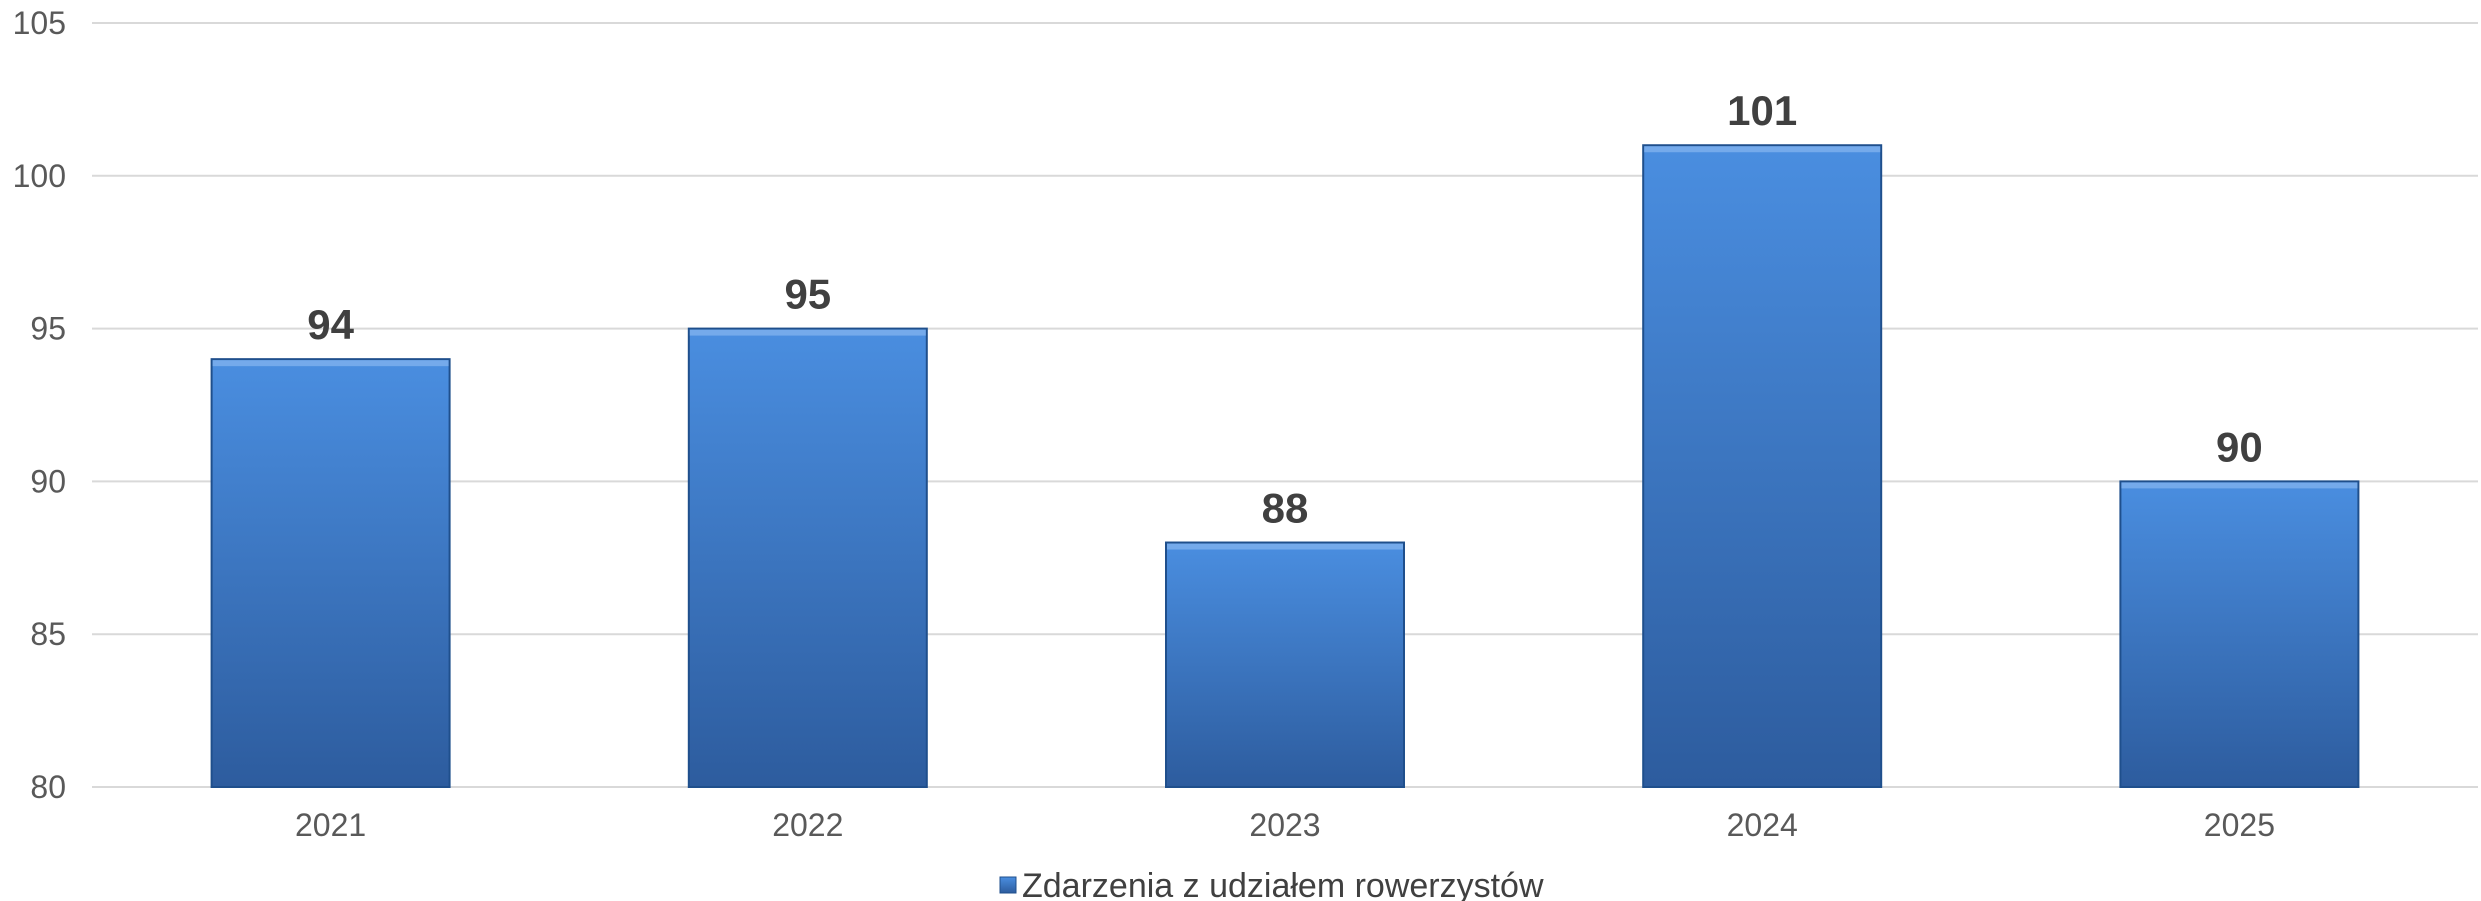  Describe the element at coordinates (1762, 110) in the screenshot. I see `data-label: 101` at that location.